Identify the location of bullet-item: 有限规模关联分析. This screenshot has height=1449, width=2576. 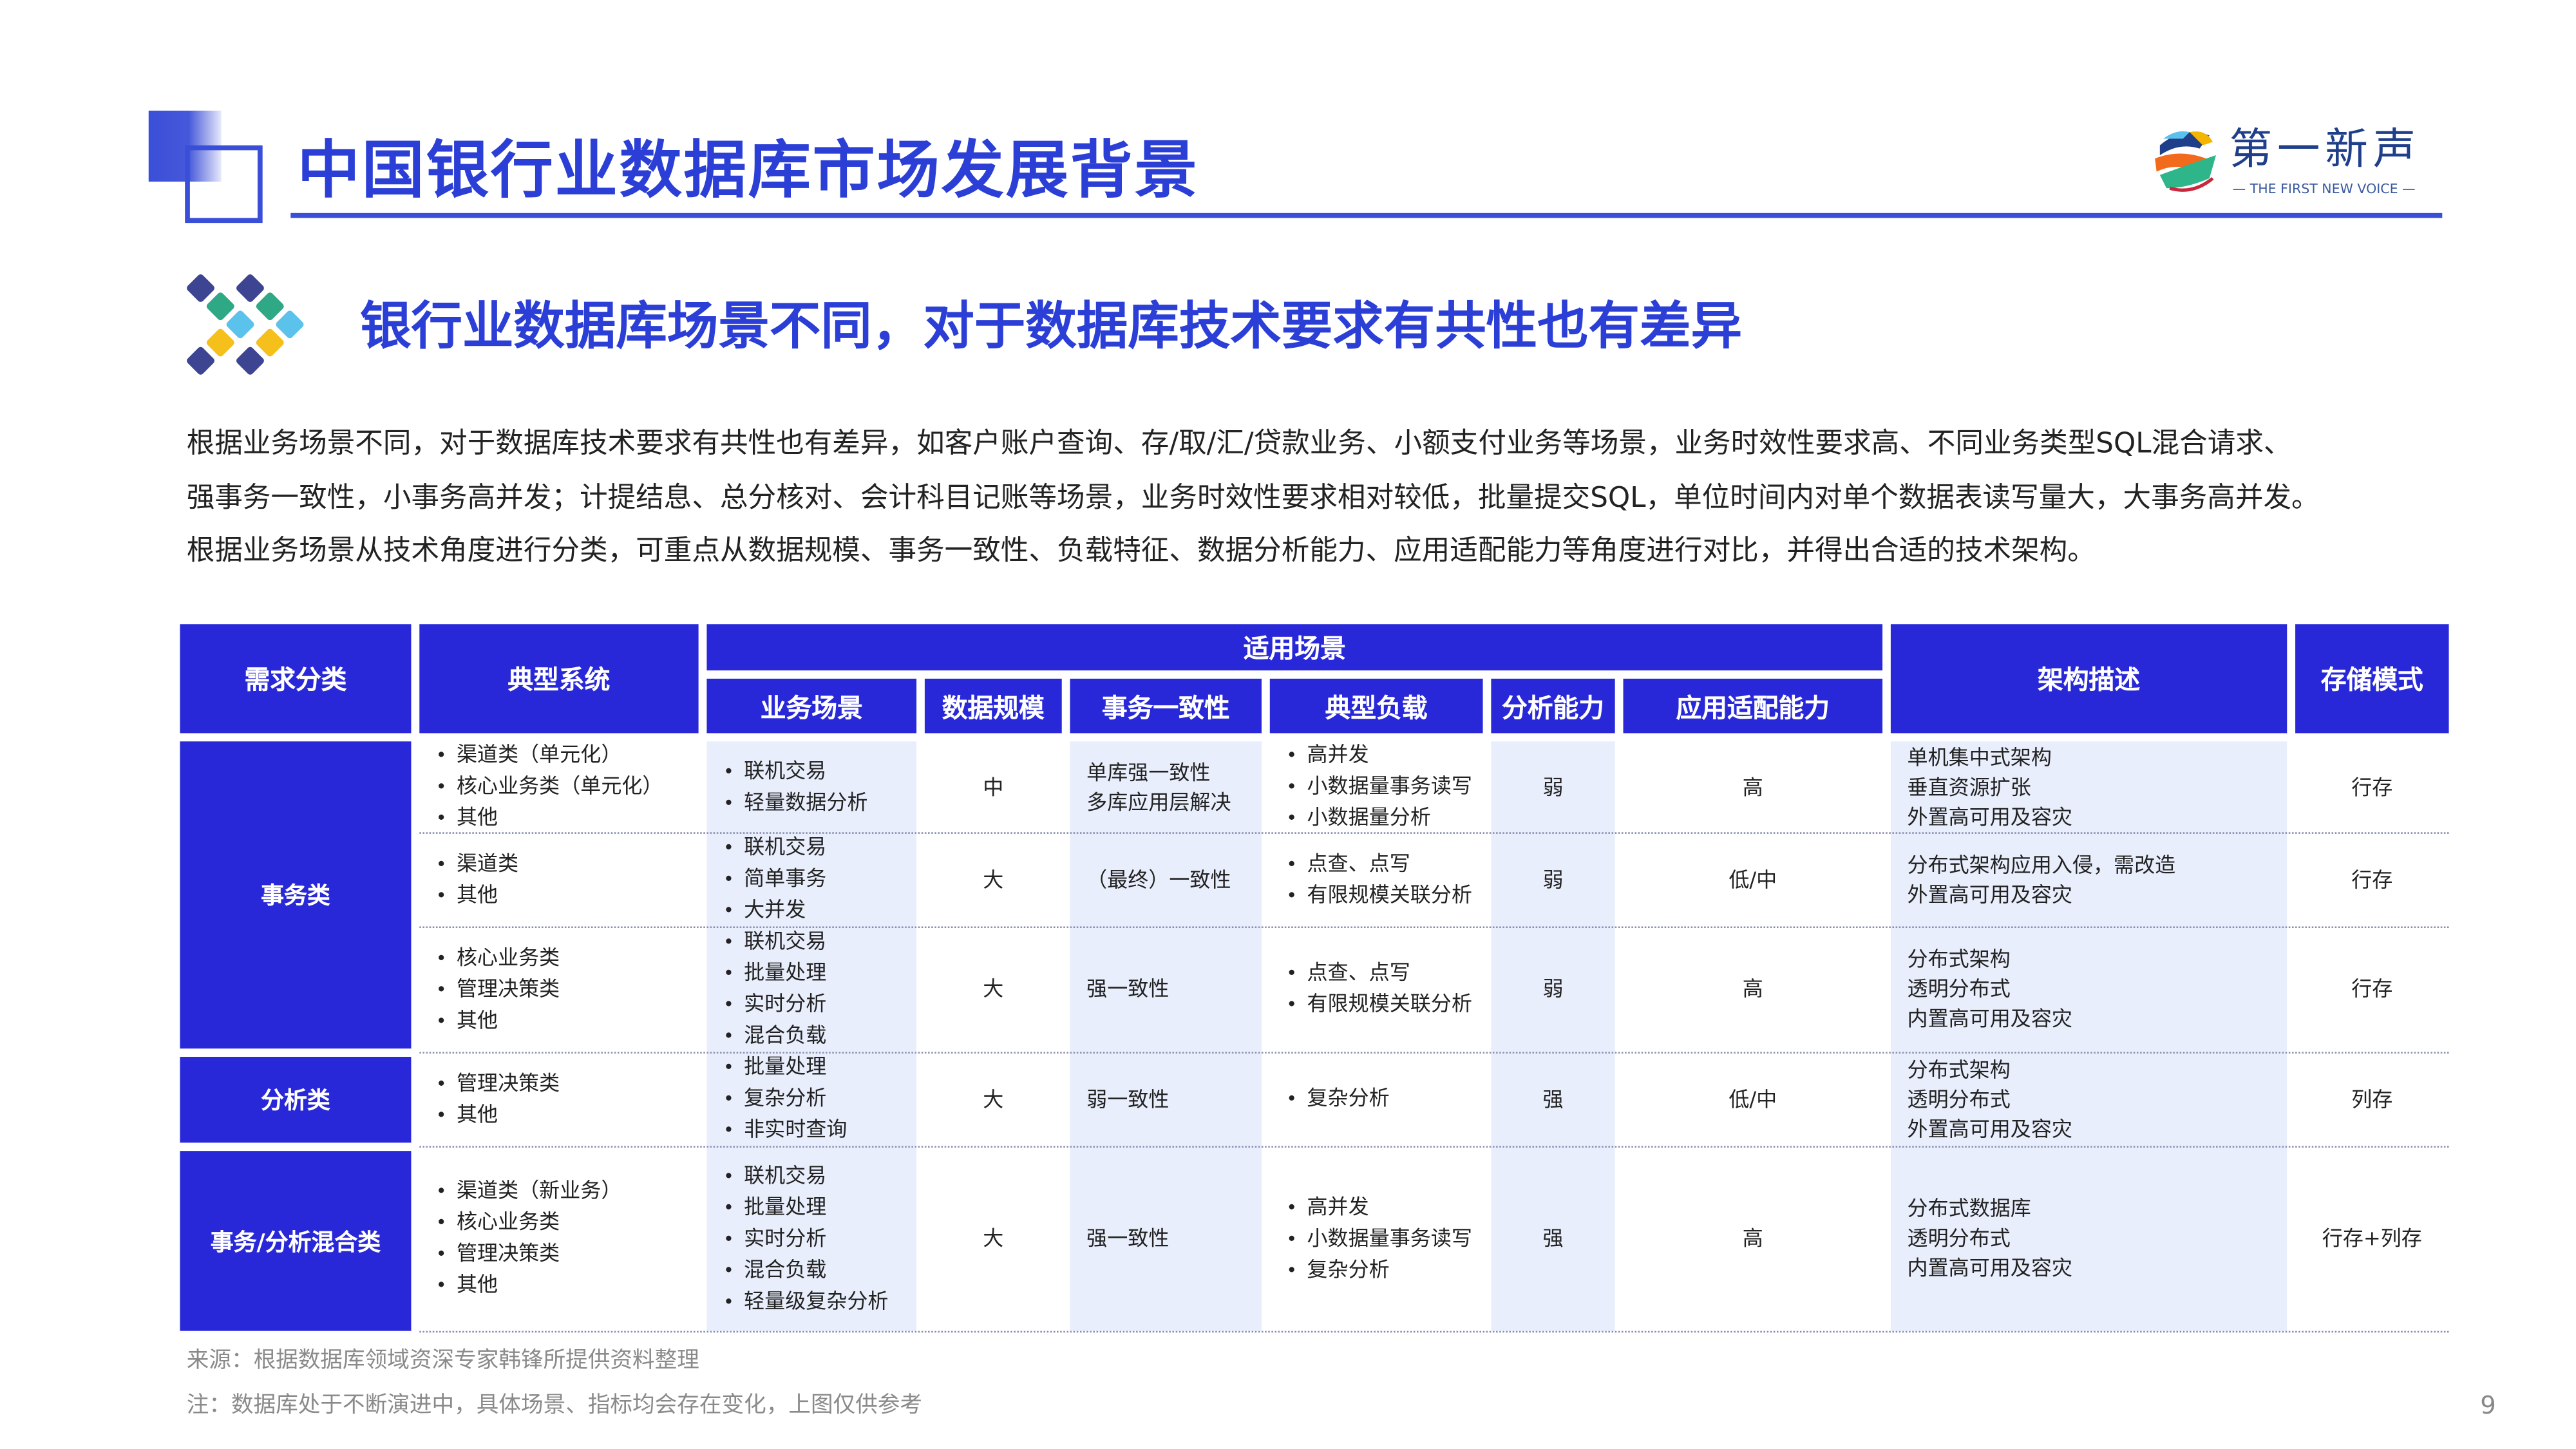
(1384, 1005).